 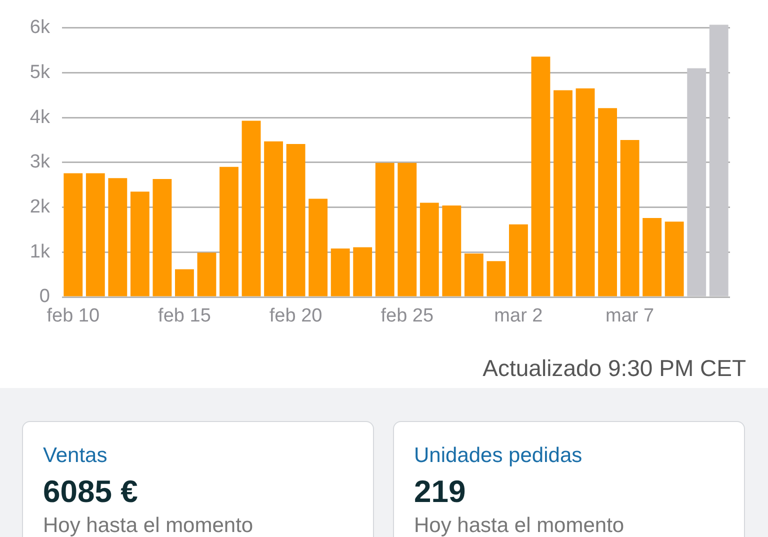 What do you see at coordinates (40, 27) in the screenshot?
I see `y-tick-label: 6k` at bounding box center [40, 27].